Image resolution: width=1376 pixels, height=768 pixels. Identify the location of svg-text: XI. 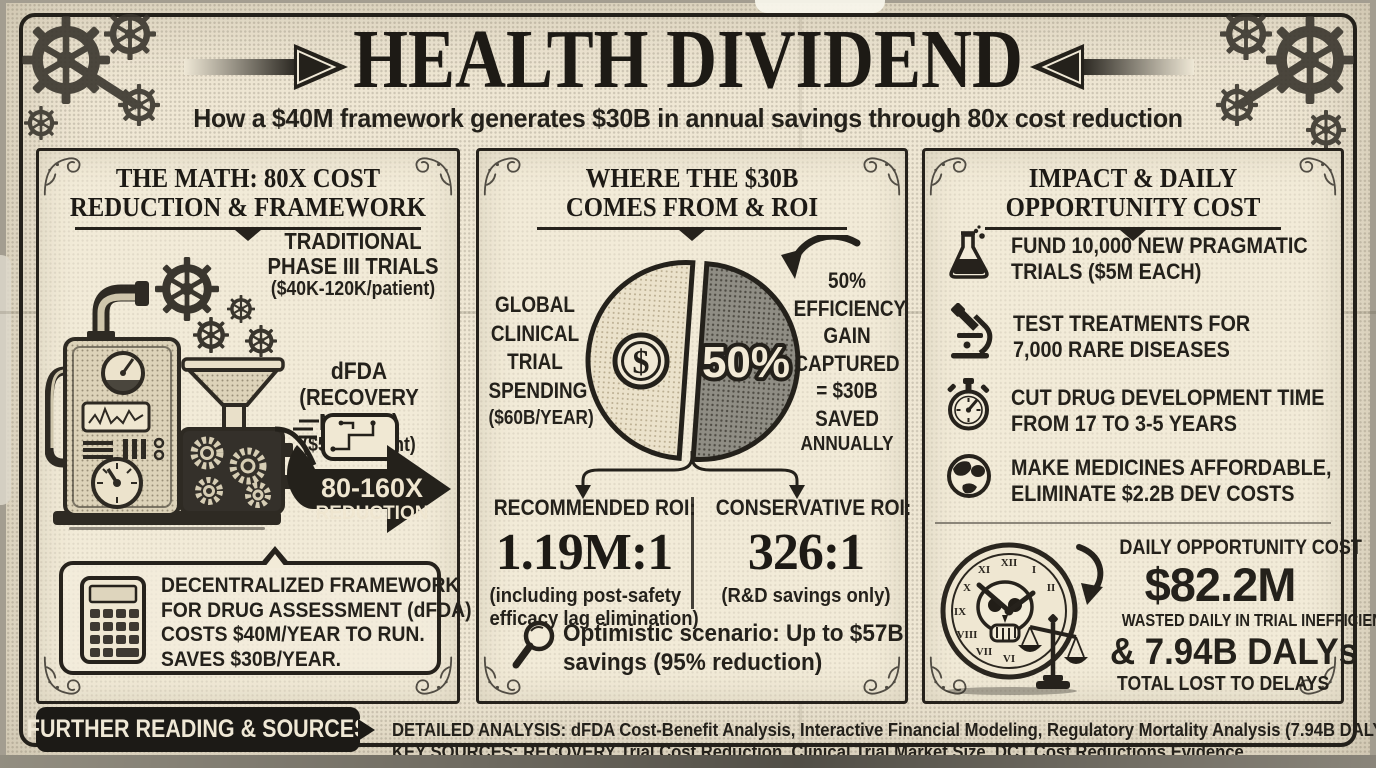
(984, 570).